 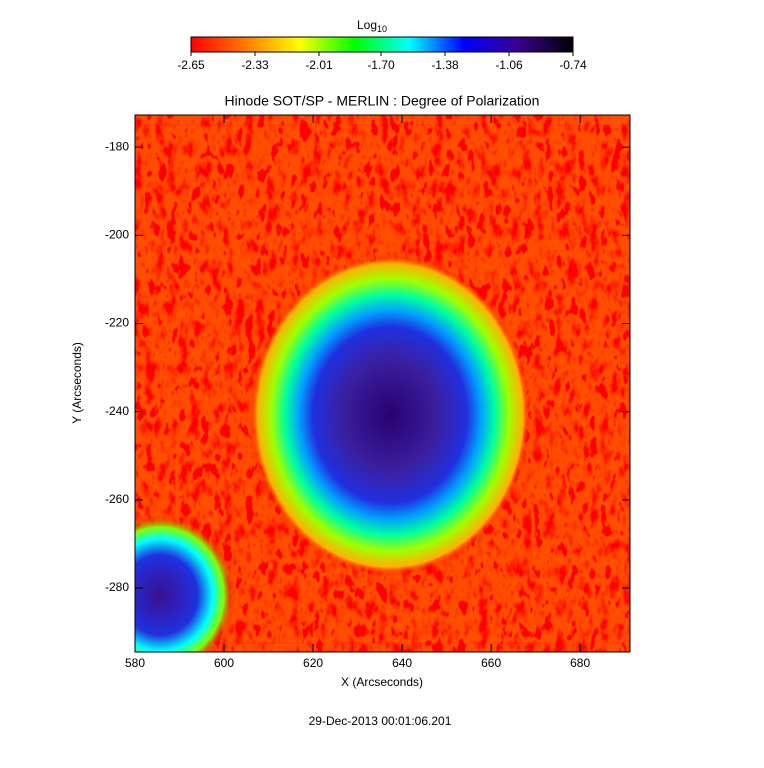 What do you see at coordinates (224, 663) in the screenshot?
I see `x-tick-label: 600` at bounding box center [224, 663].